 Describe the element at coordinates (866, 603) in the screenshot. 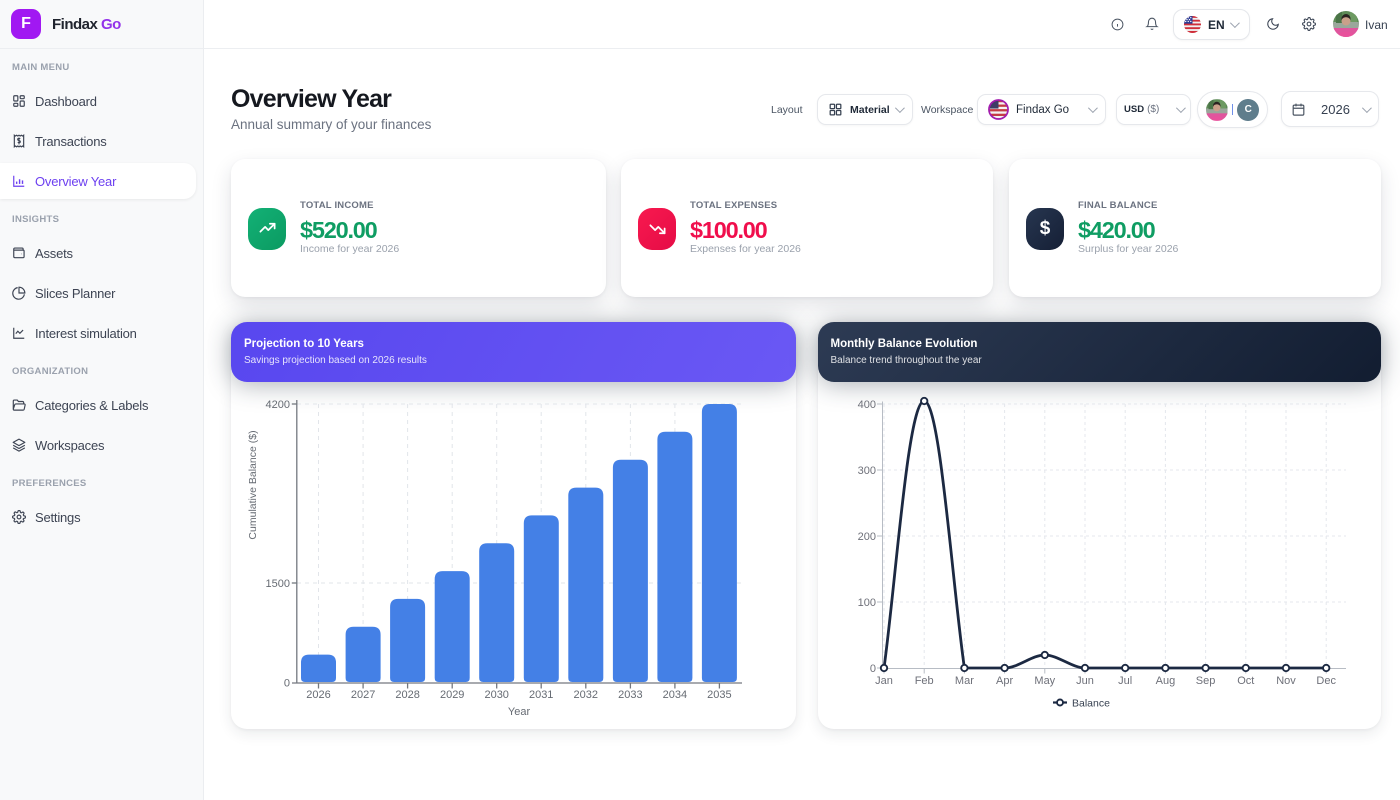

I see `svg-text: 100` at that location.